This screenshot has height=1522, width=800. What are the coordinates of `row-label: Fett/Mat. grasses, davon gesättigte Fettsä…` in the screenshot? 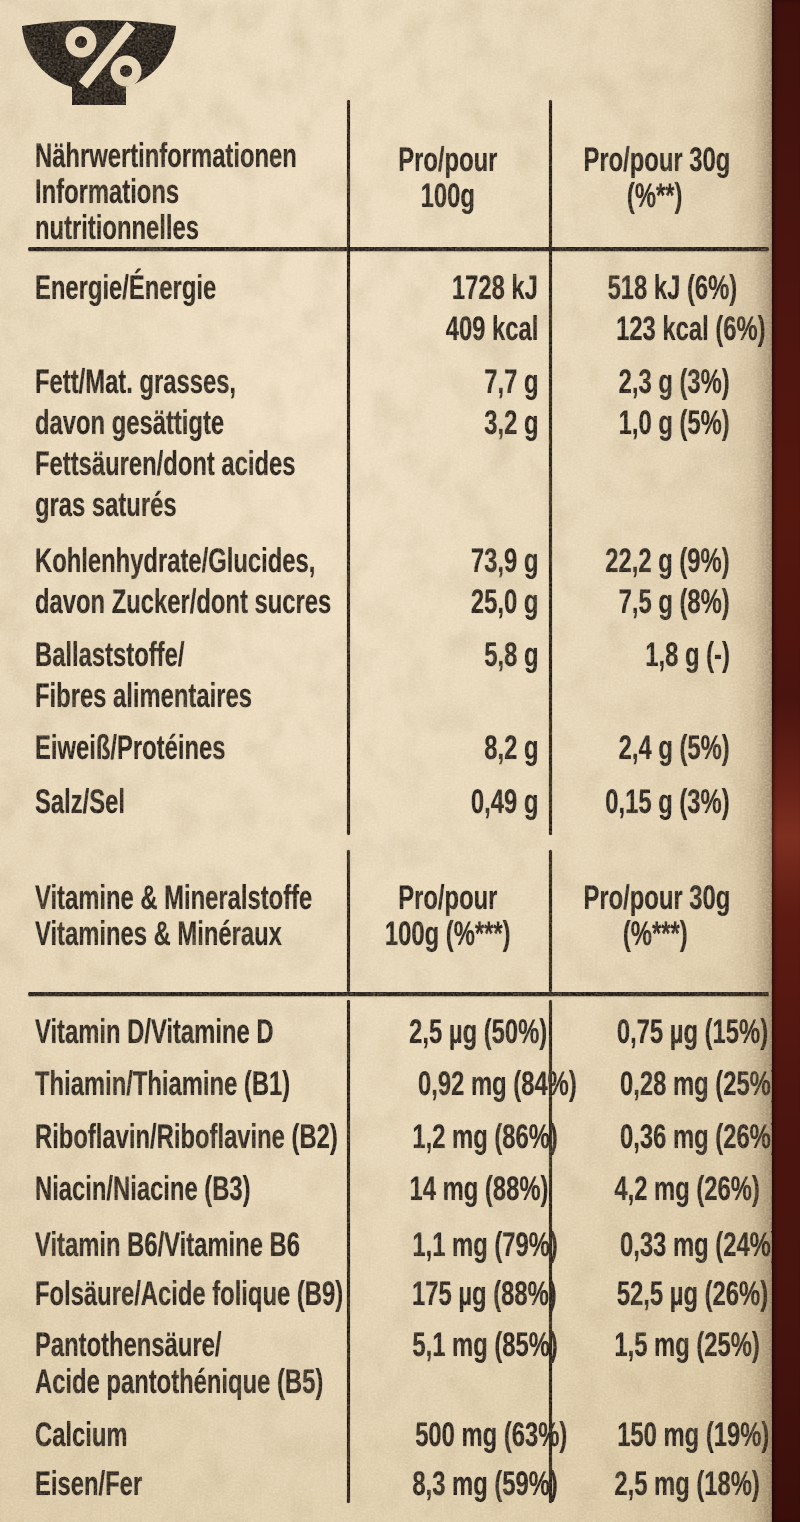 It's located at (165, 443).